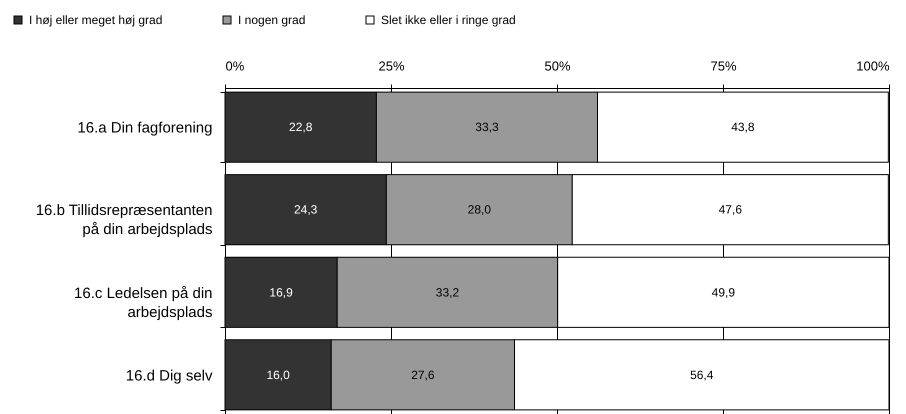 This screenshot has height=414, width=906. What do you see at coordinates (124, 220) in the screenshot?
I see `y-tick-label: 16.b Tillidsrepræsentanten på din arbejdsplads` at bounding box center [124, 220].